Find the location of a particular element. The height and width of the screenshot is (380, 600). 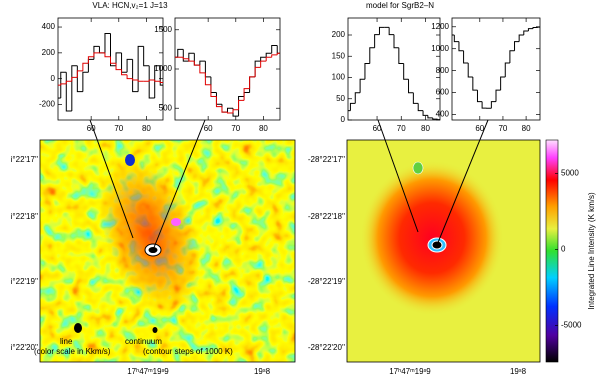

y-tick-label: i°22'17'' is located at coordinates (25, 159).